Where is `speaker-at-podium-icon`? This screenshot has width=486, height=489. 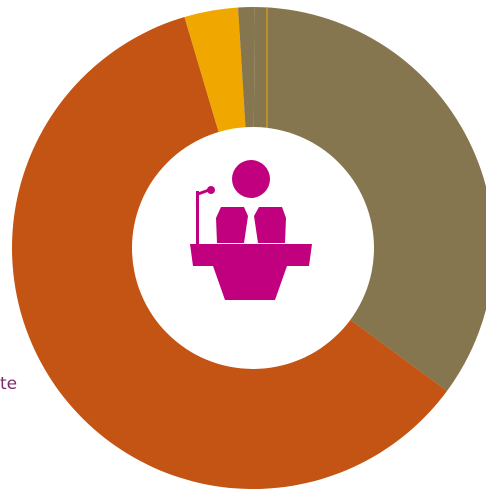 speaker-at-podium-icon is located at coordinates (251, 230).